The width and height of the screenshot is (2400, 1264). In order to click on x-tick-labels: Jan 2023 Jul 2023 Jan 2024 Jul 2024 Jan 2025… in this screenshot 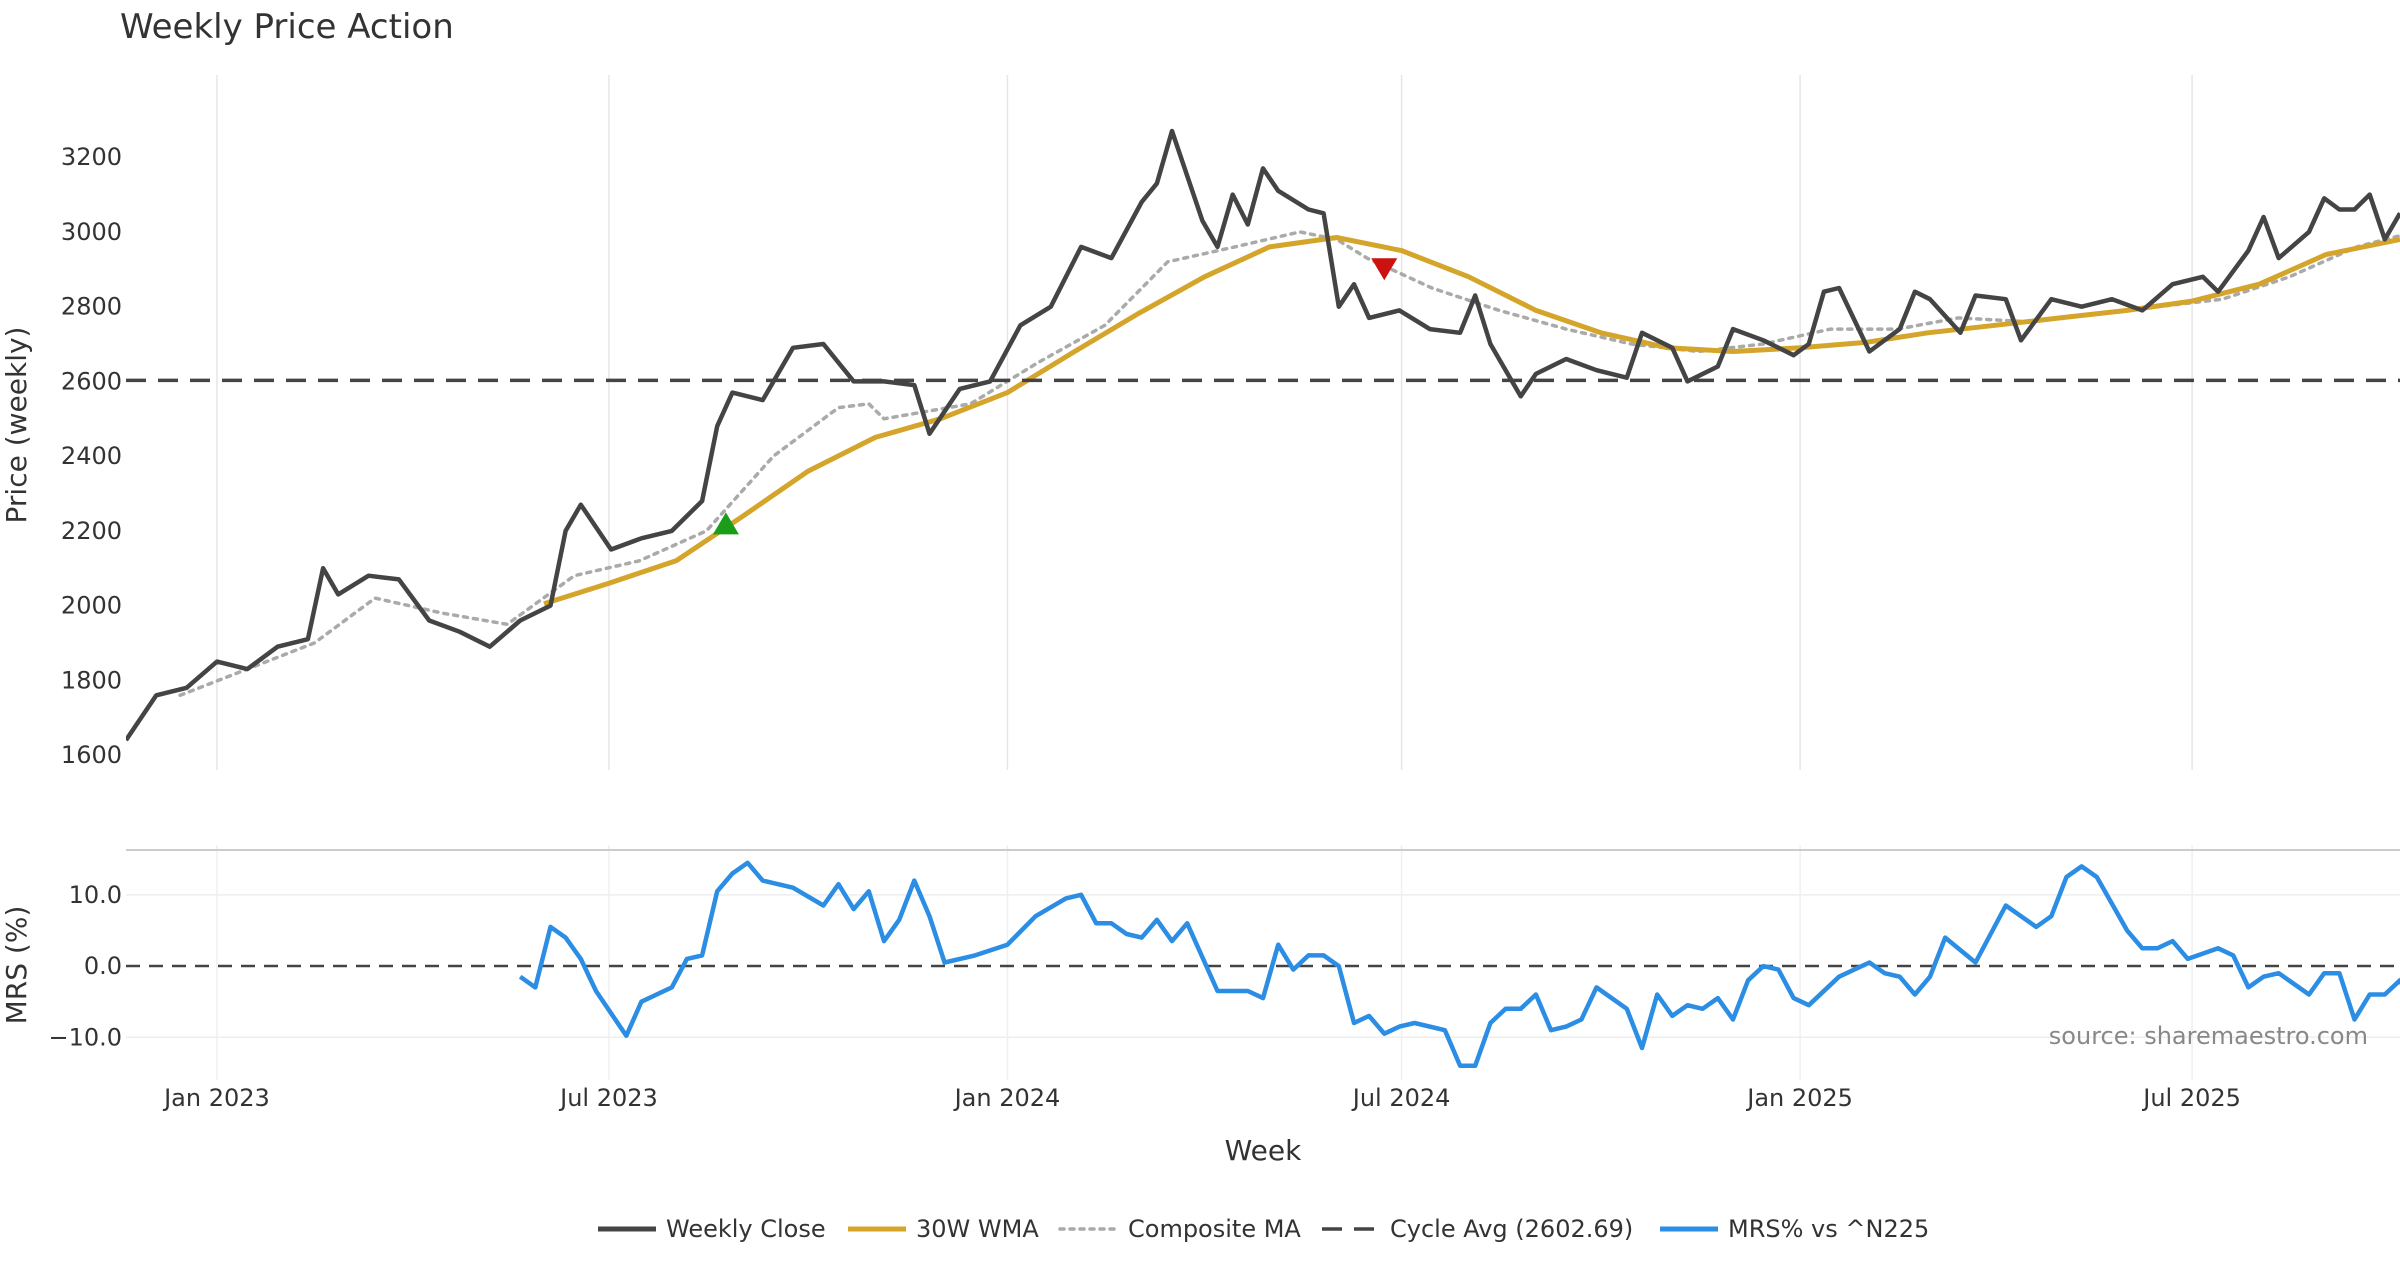, I will do `click(1201, 1098)`.